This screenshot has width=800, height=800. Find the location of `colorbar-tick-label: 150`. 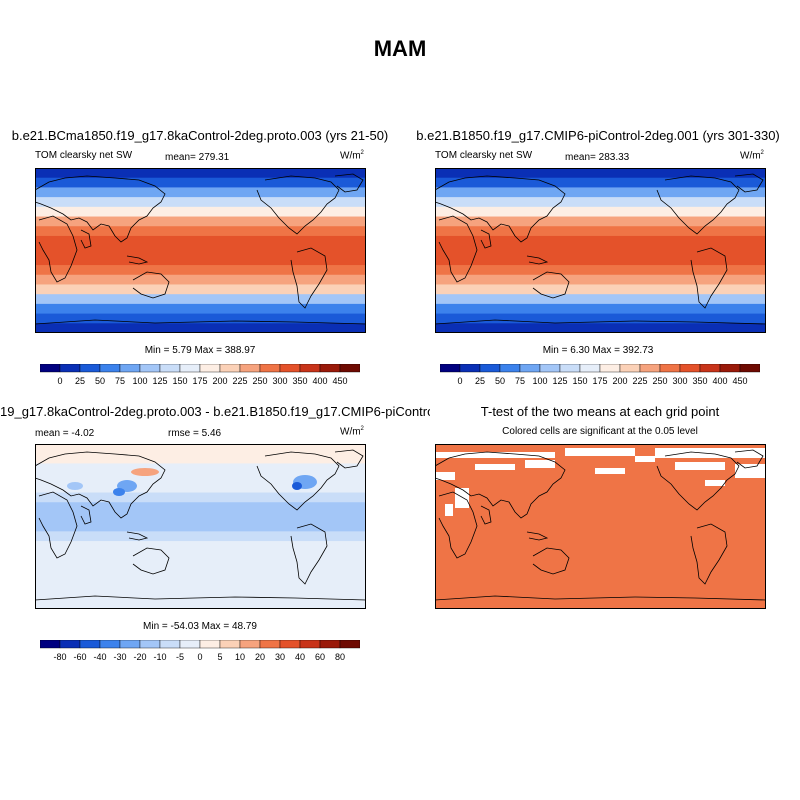

colorbar-tick-label: 150 is located at coordinates (179, 381).